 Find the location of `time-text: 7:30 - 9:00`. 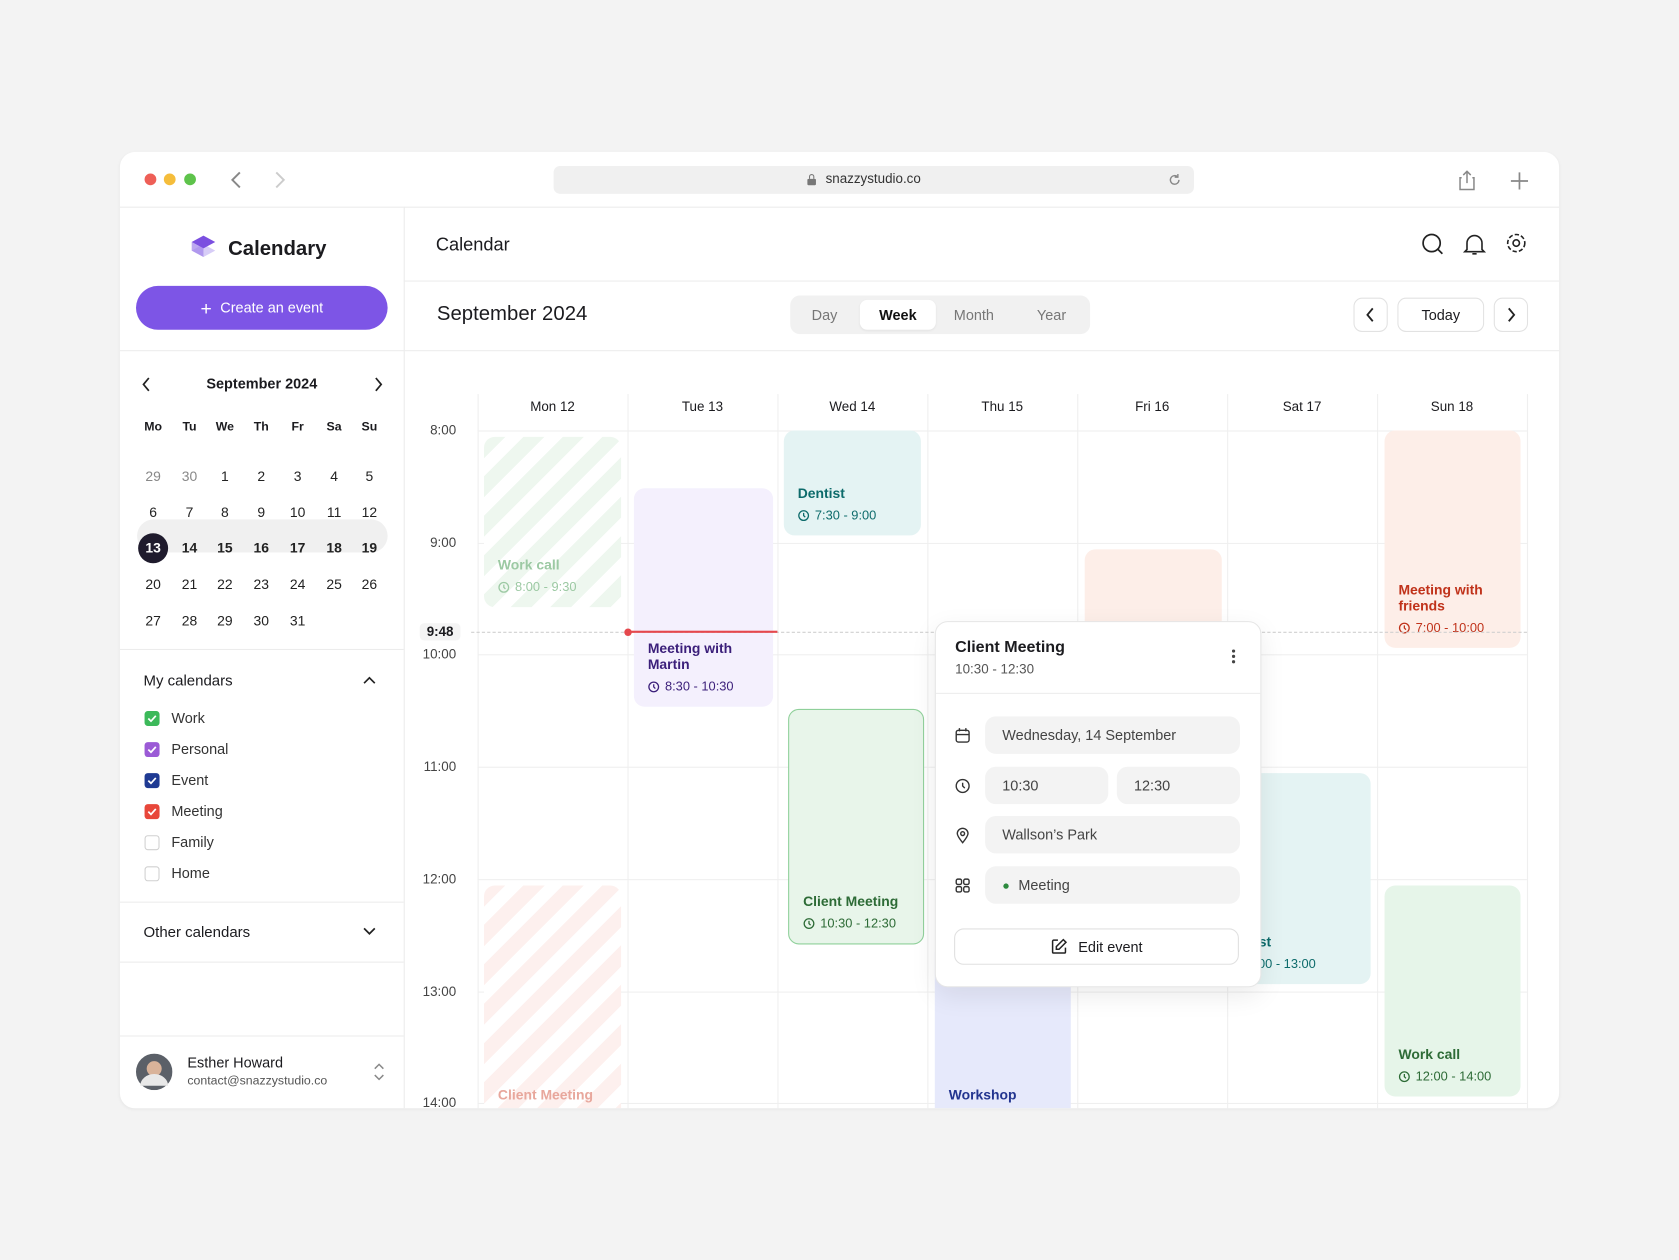

time-text: 7:30 - 9:00 is located at coordinates (845, 515).